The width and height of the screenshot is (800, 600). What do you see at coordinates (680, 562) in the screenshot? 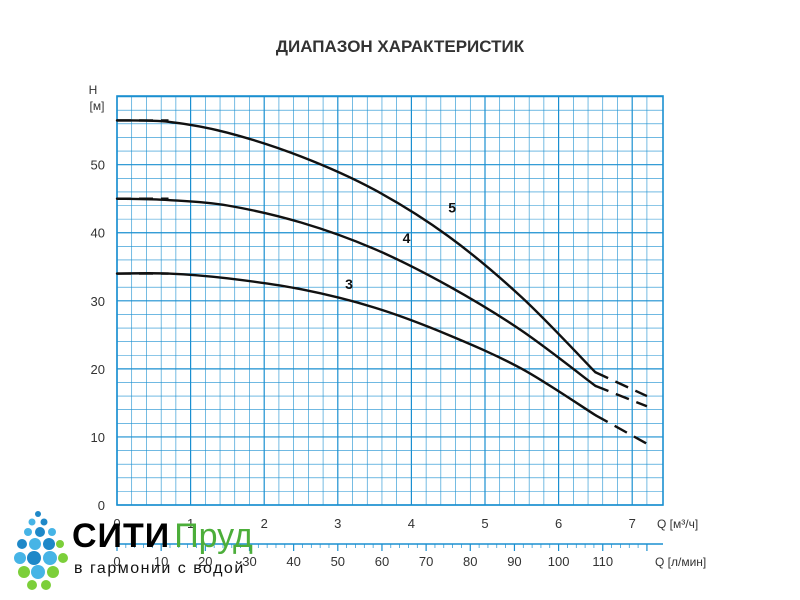
I see `x2-axis-label: Q [л/мин]` at bounding box center [680, 562].